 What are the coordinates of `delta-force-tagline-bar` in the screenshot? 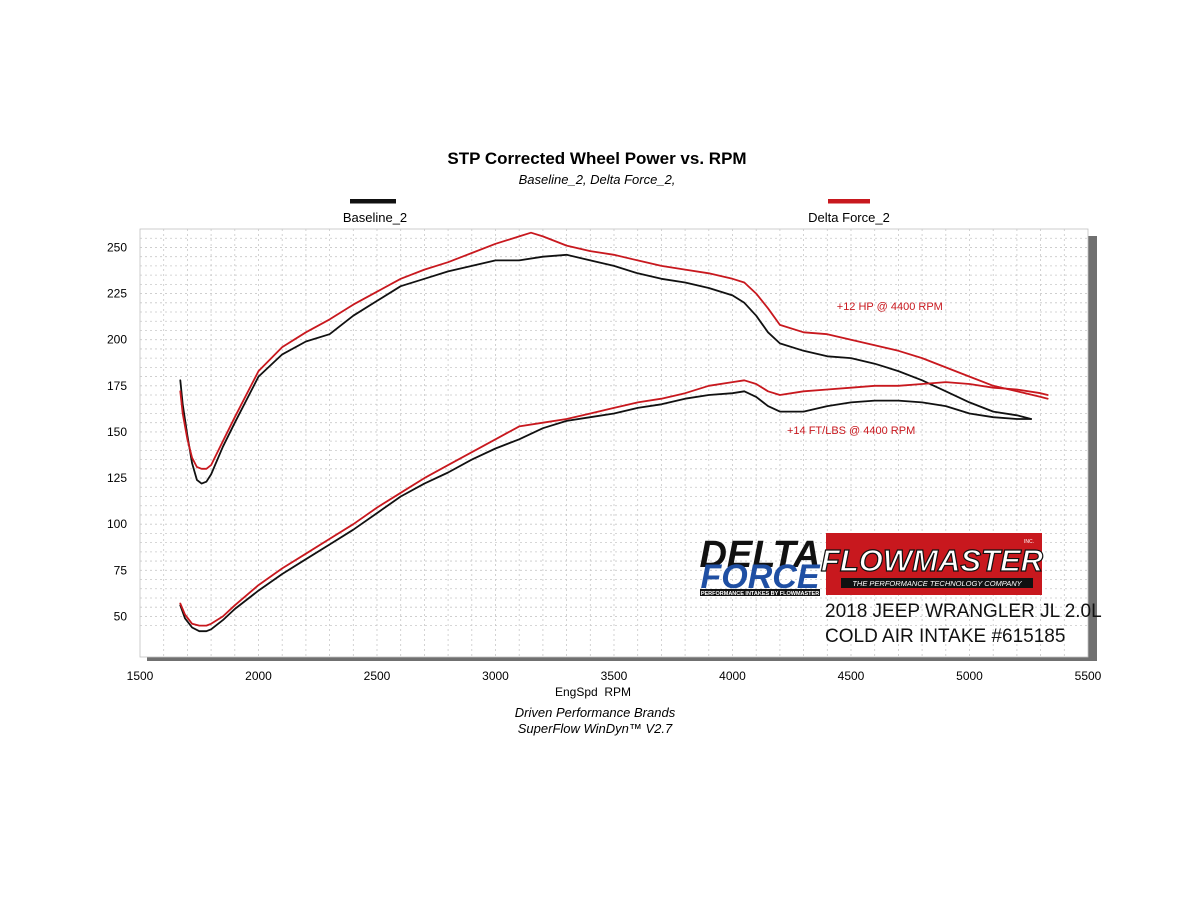 It's located at (760, 592).